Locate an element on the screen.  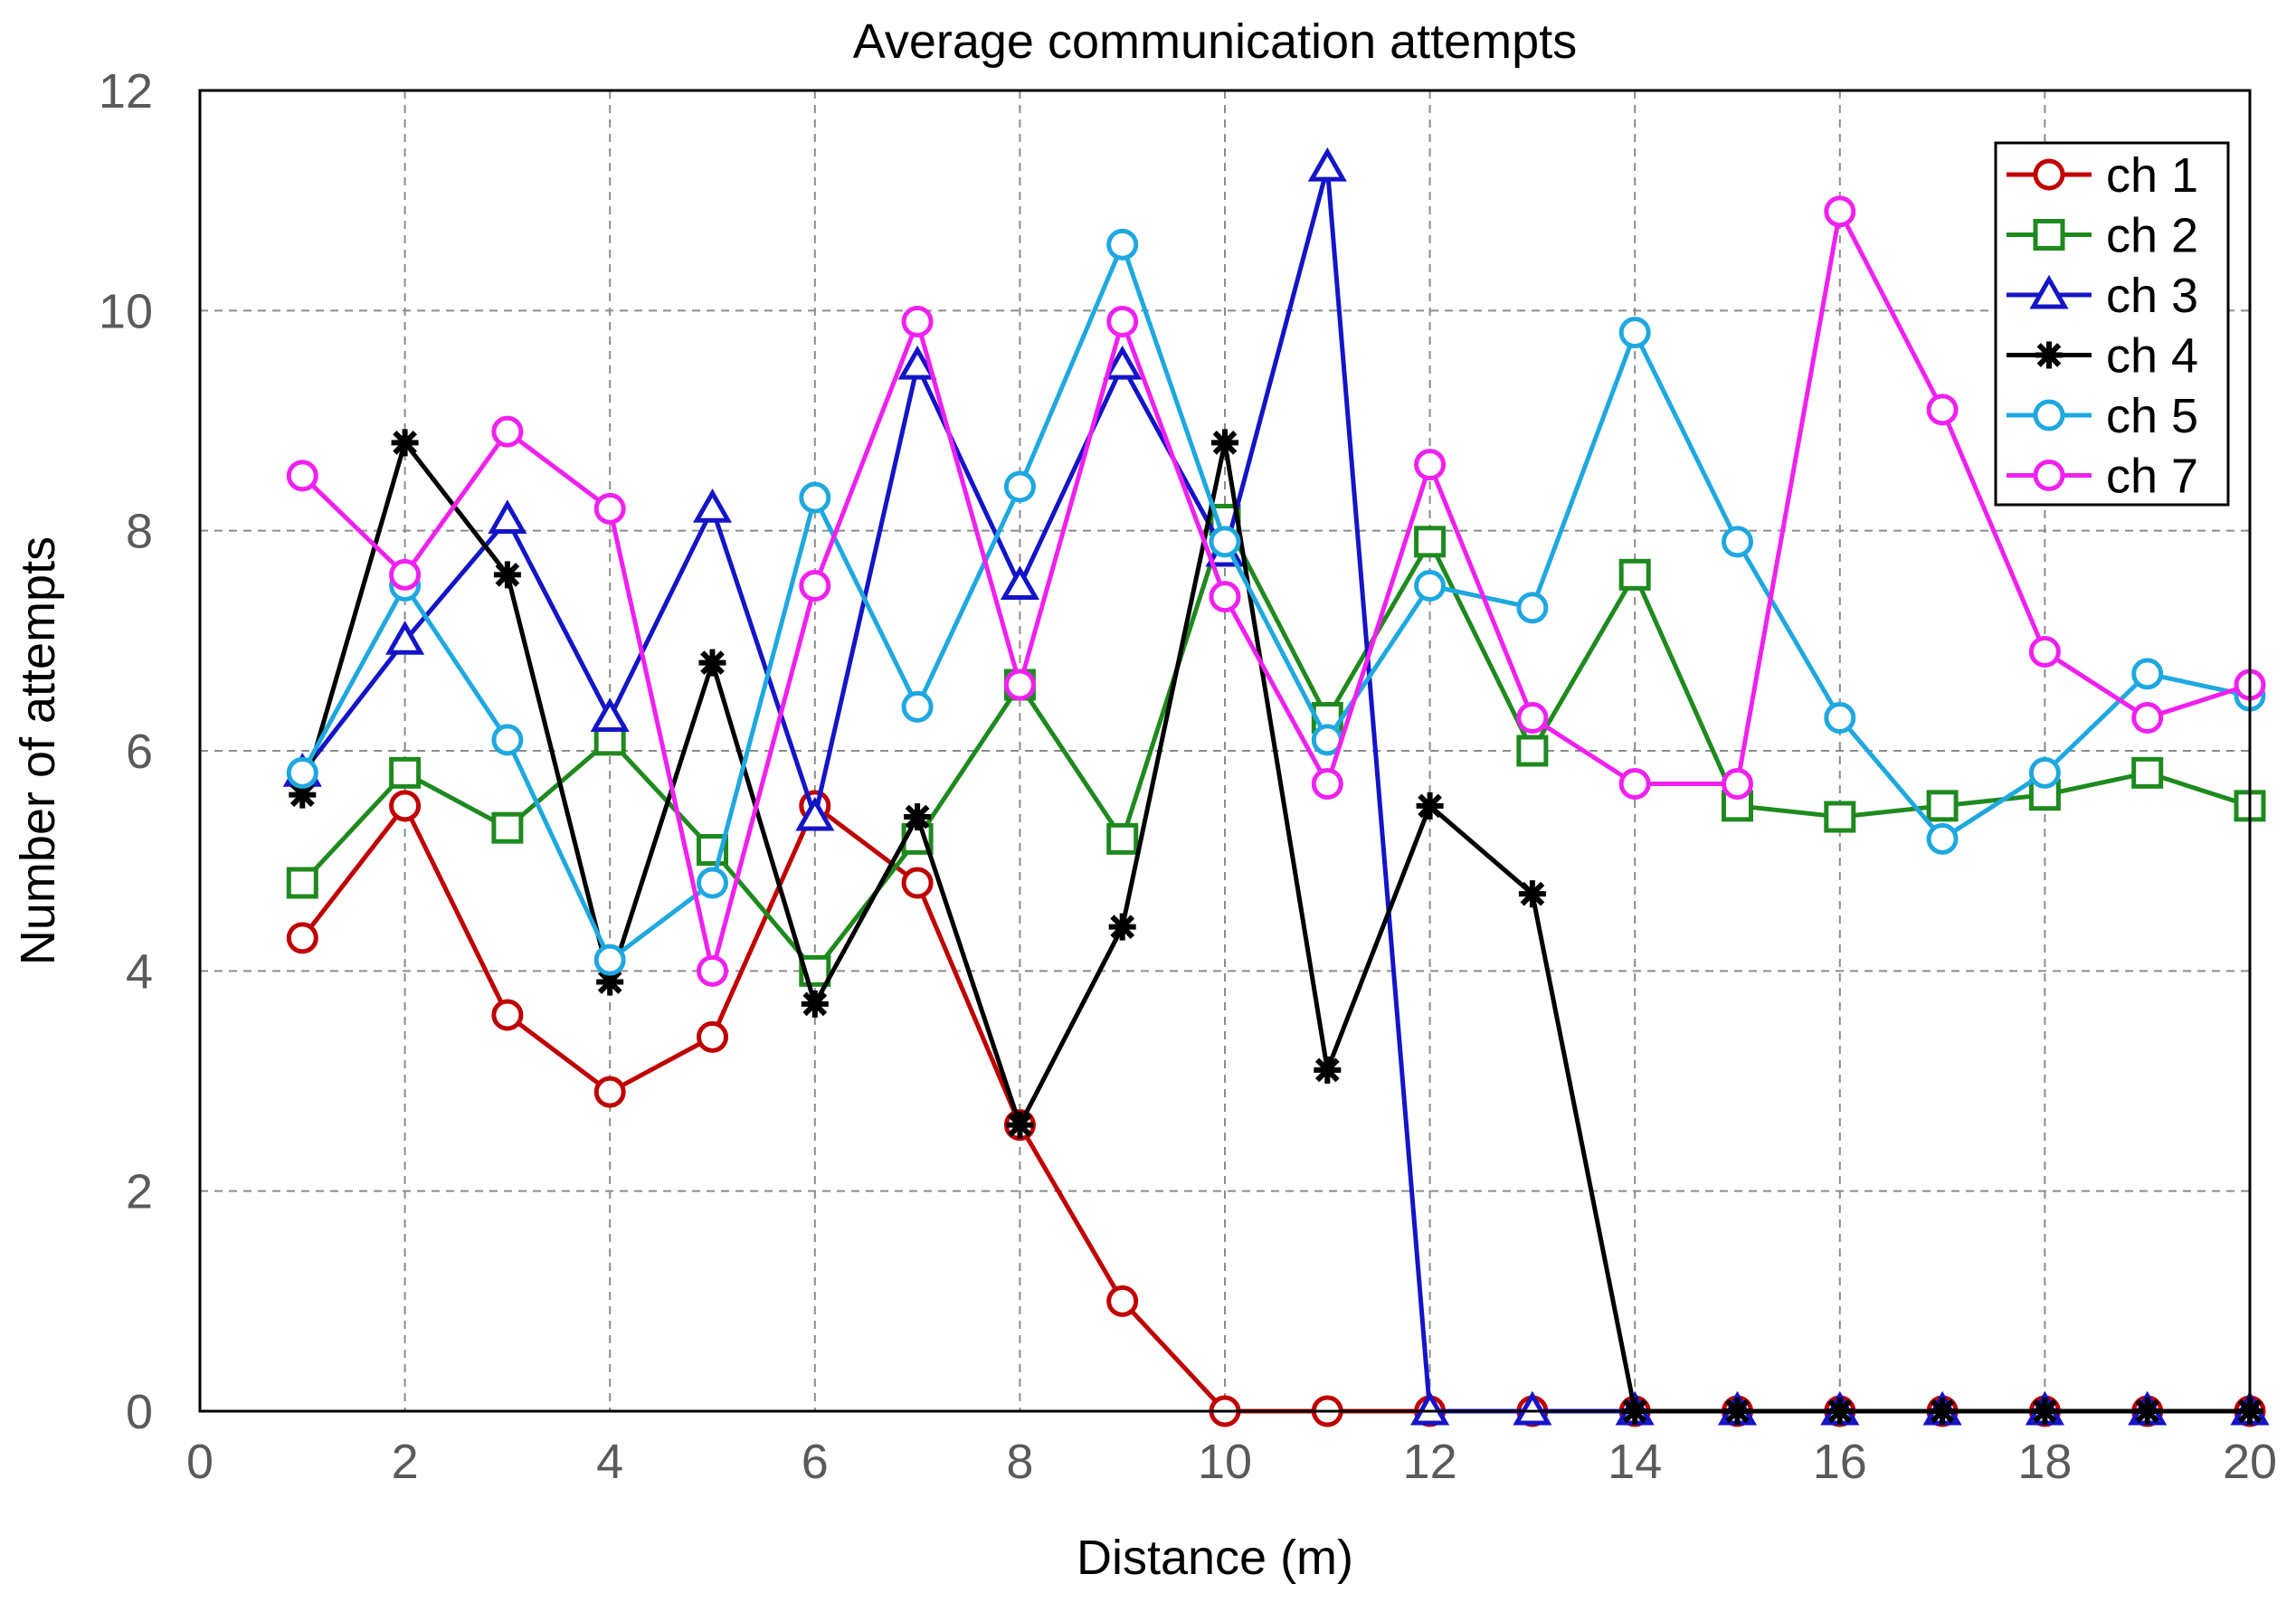
y-axis-label: Number of attempts is located at coordinates (38, 750).